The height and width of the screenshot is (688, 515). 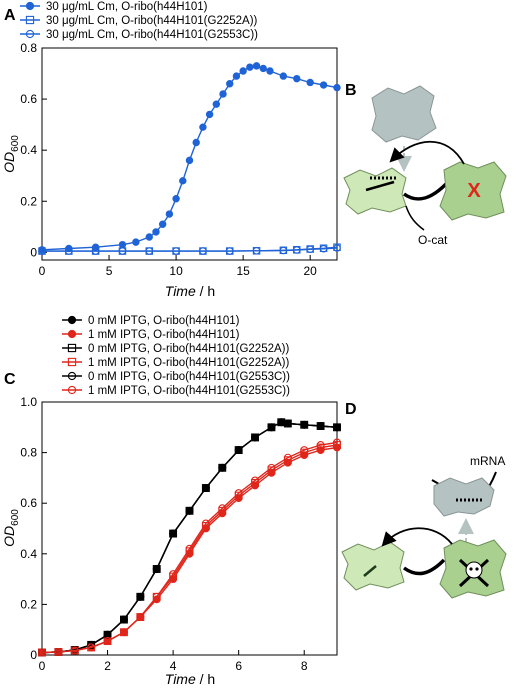 What do you see at coordinates (474, 573) in the screenshot?
I see `skull-crossbones-icon` at bounding box center [474, 573].